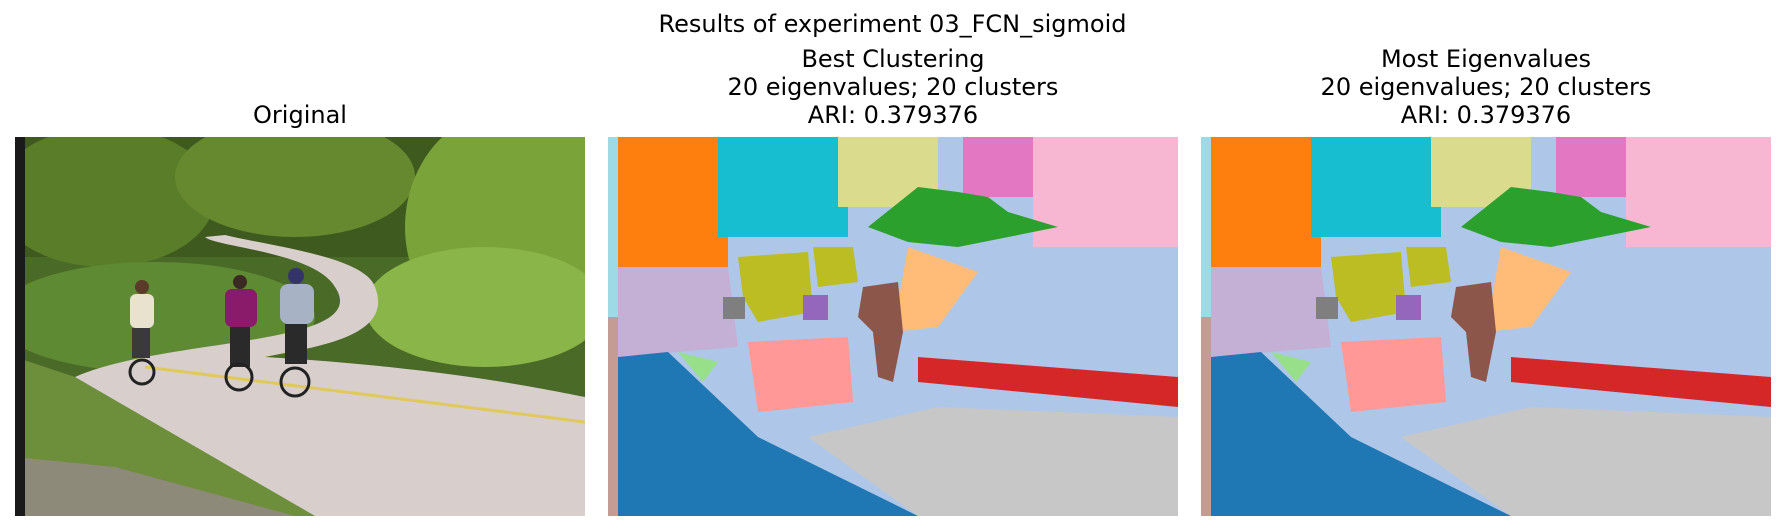 This screenshot has width=1785, height=532. Describe the element at coordinates (1486, 115) in the screenshot. I see `panel-title-most-line3: ARI: 0.379376` at that location.